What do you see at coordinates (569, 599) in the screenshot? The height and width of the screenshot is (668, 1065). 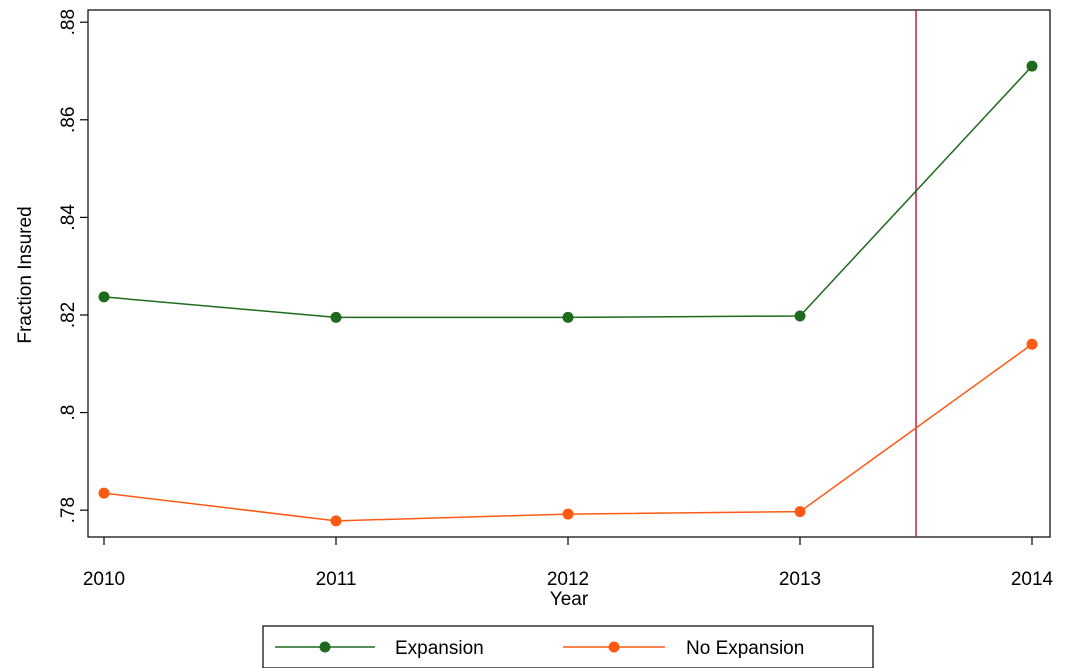 I see `x-axis-label: Year` at bounding box center [569, 599].